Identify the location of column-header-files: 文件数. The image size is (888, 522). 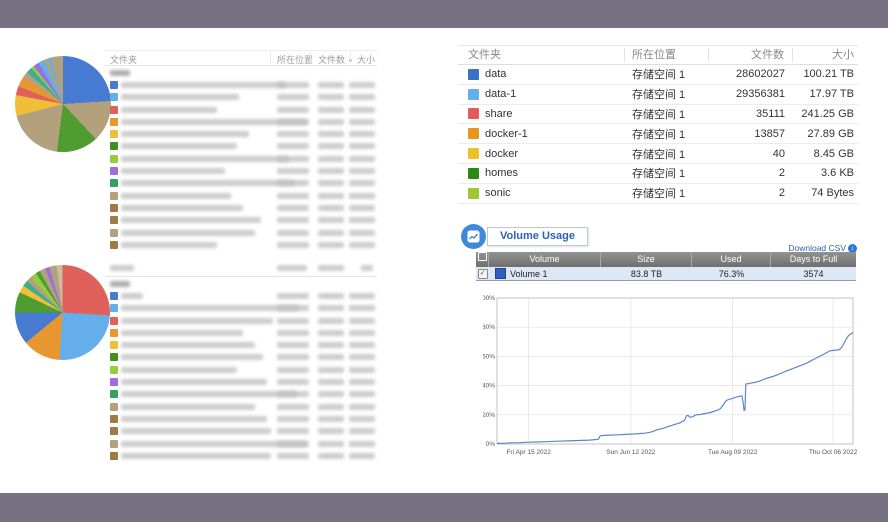
(751, 55).